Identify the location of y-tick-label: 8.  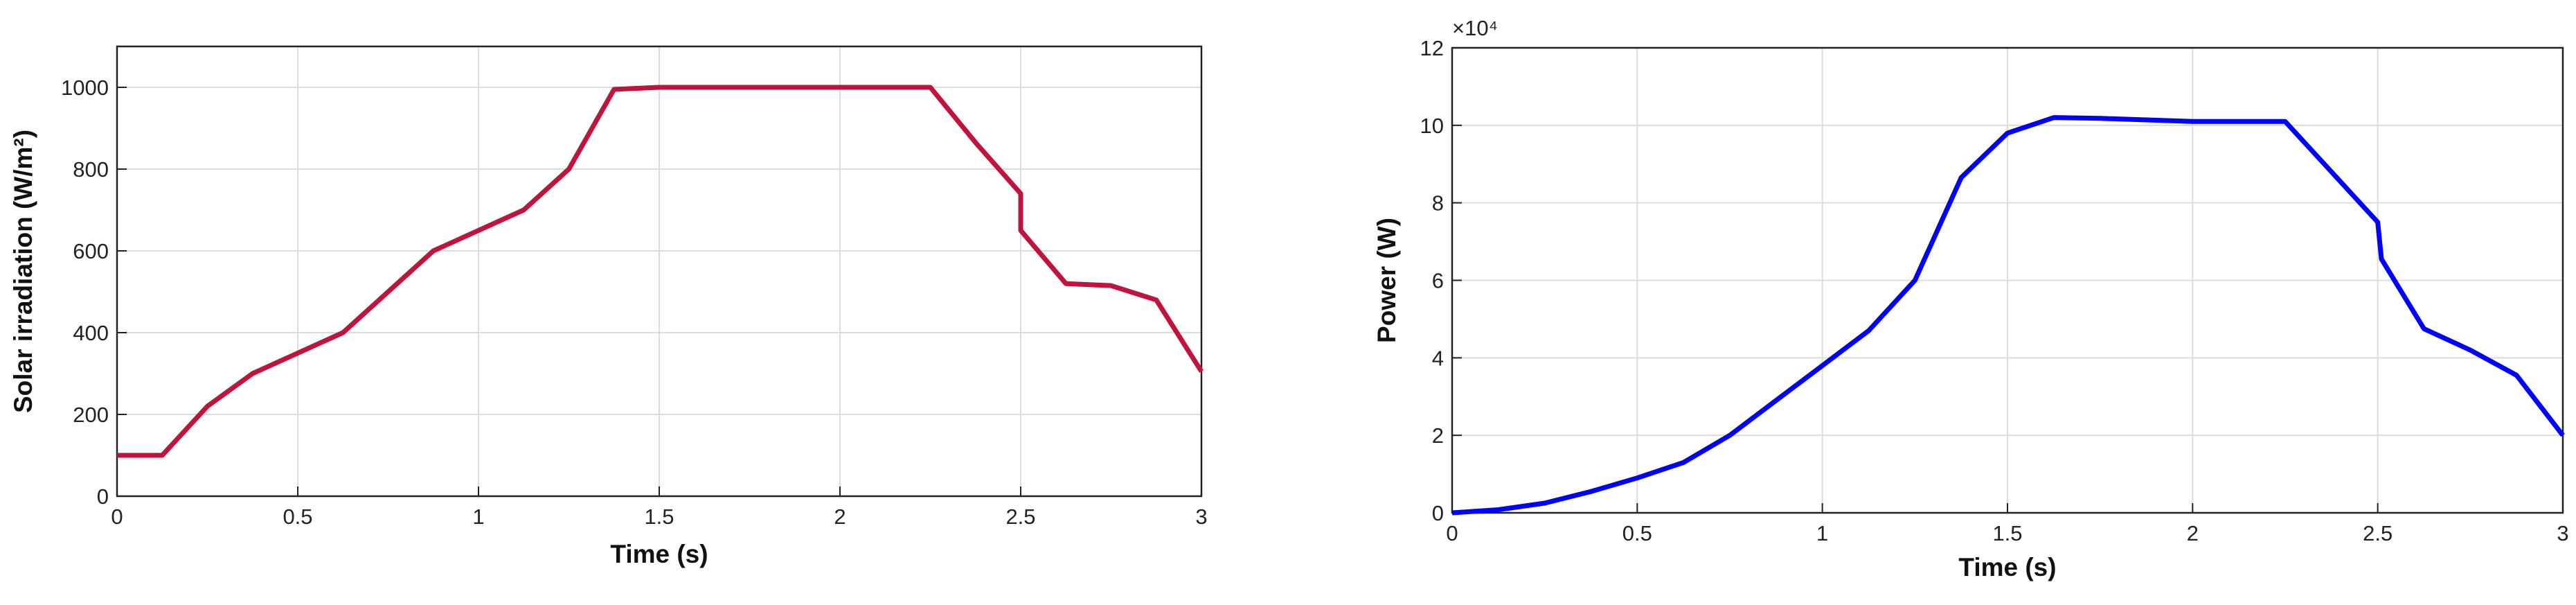
(1438, 203).